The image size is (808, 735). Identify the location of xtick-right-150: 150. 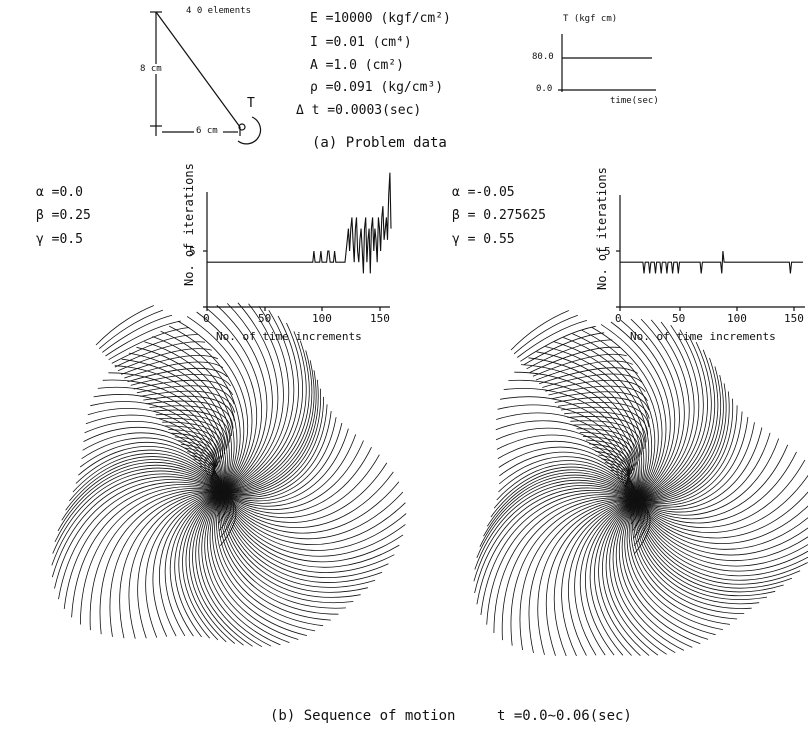
(794, 318).